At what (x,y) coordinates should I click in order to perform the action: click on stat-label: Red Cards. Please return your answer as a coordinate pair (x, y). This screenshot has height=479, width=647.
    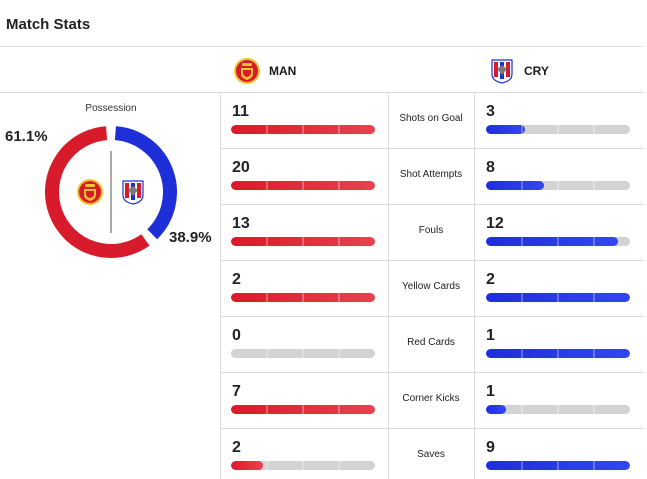
    Looking at the image, I should click on (431, 342).